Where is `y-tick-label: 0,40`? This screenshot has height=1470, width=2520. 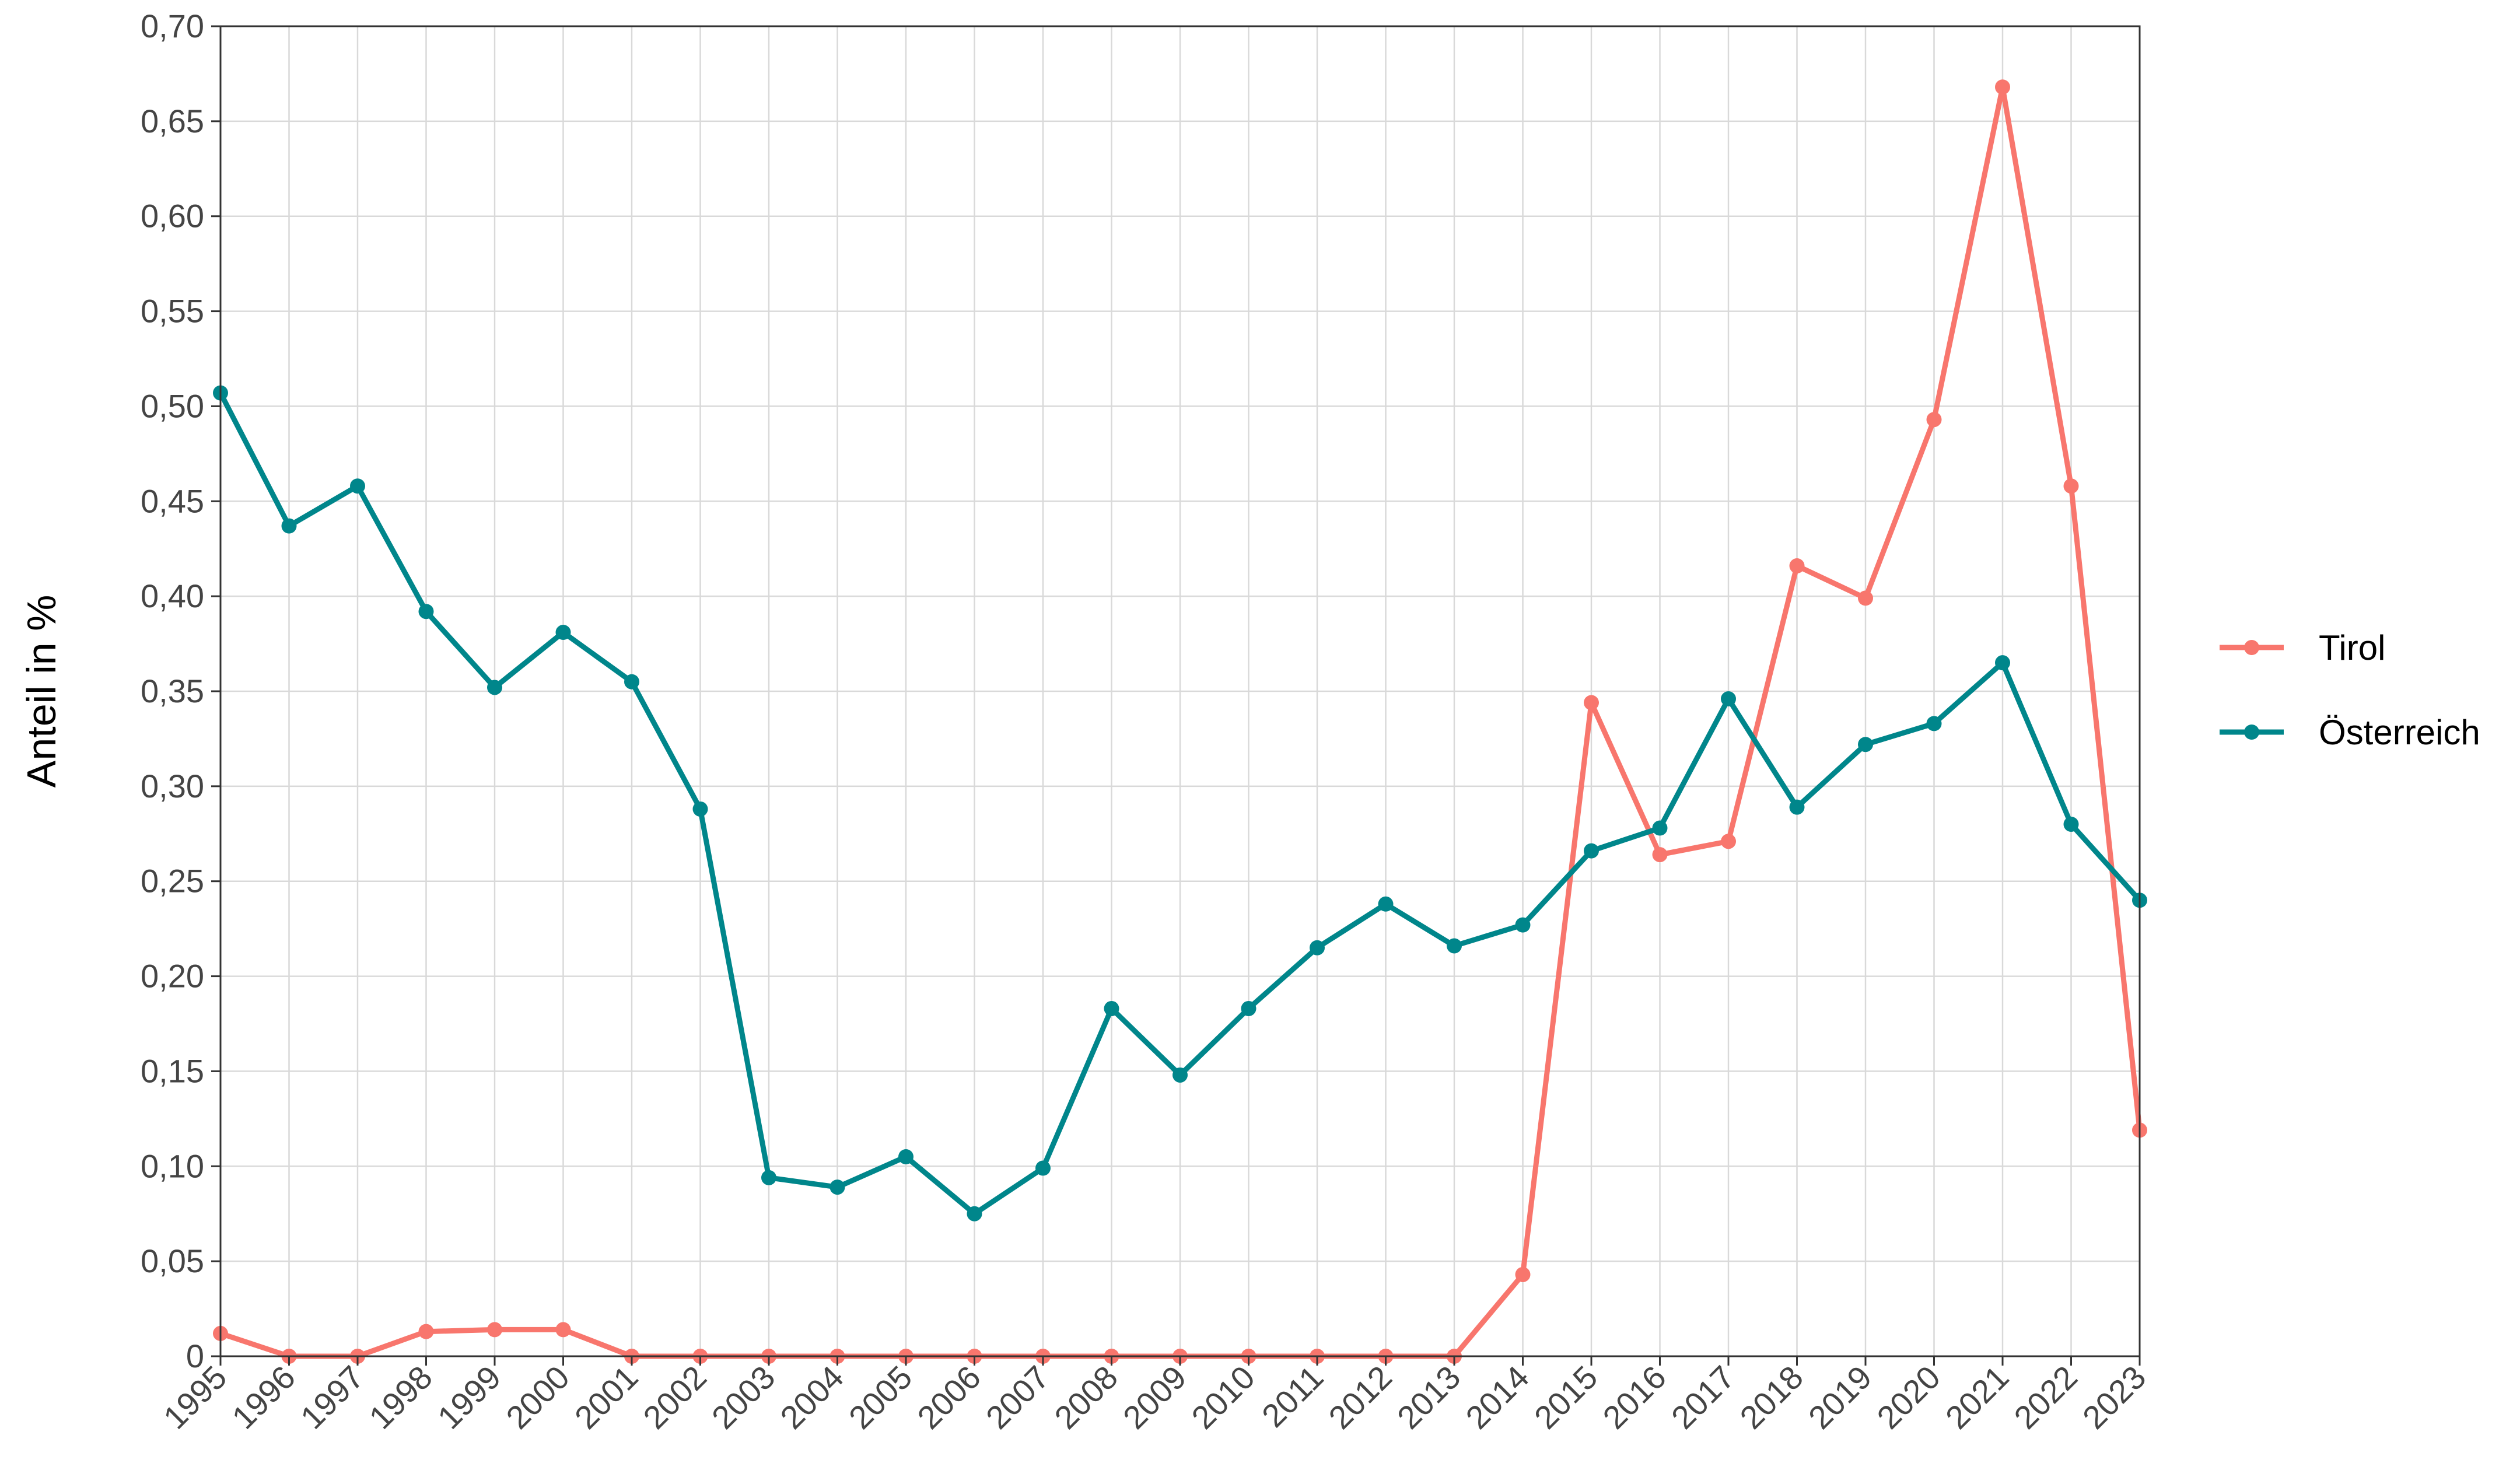
y-tick-label: 0,40 is located at coordinates (173, 596).